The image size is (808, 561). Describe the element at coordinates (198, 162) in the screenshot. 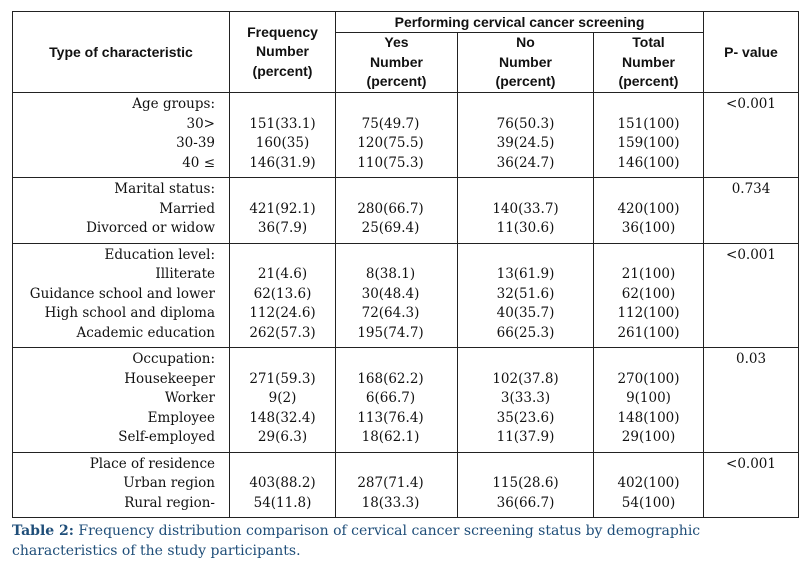

I see `row-label: 40 ≤` at that location.